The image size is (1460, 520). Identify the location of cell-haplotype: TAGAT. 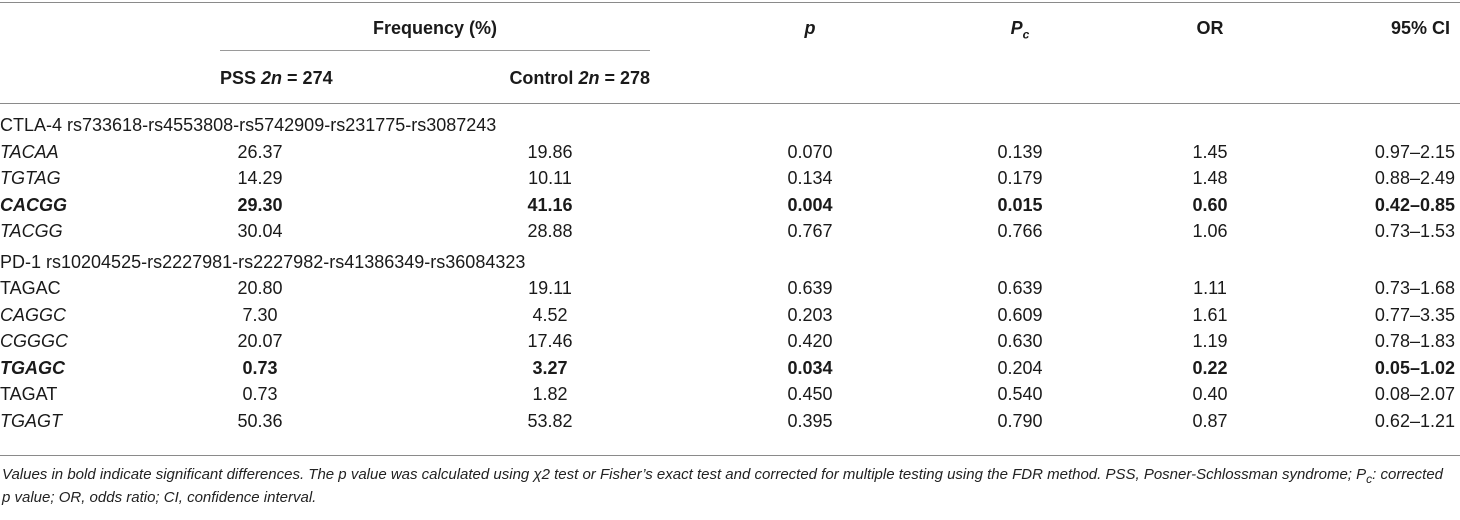
(29, 394).